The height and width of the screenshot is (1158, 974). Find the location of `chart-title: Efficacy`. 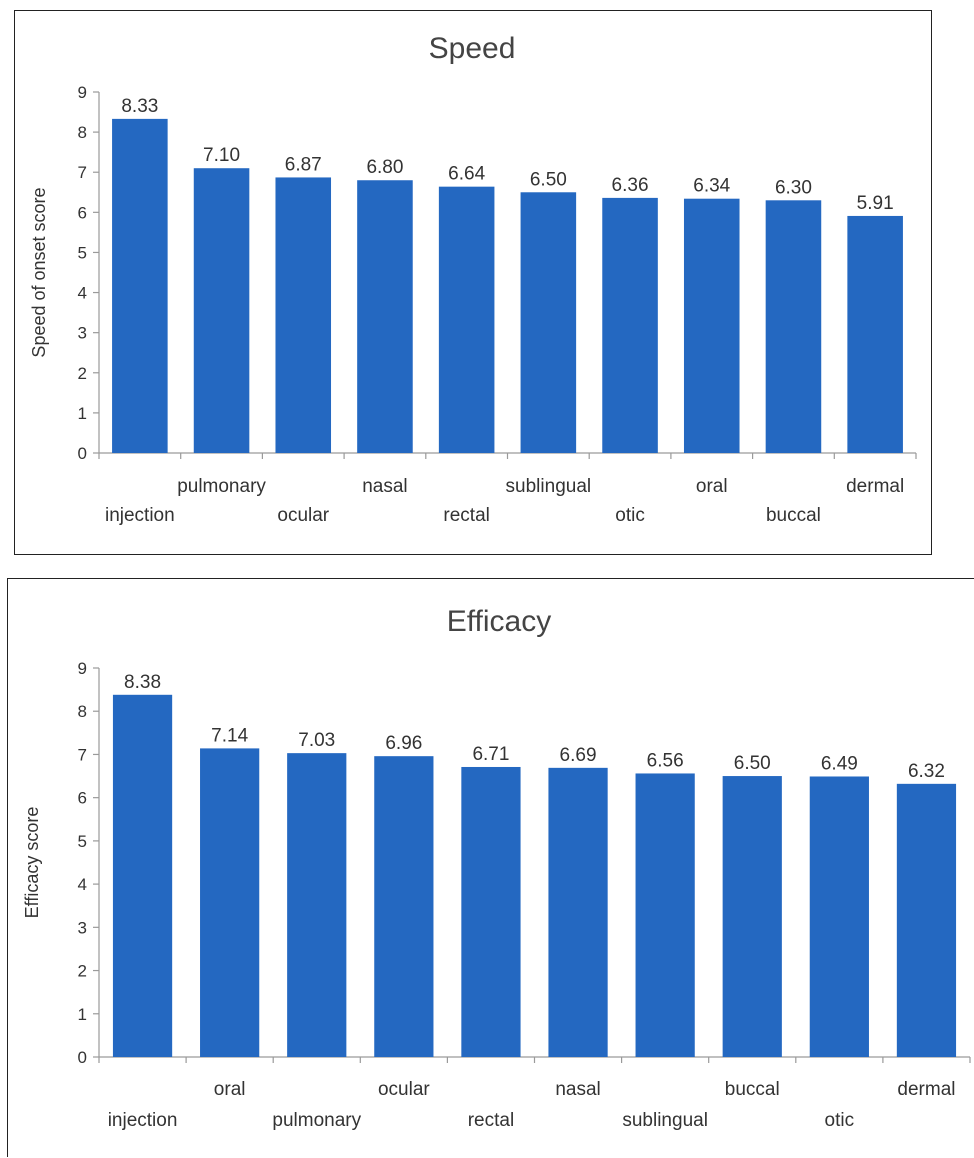

chart-title: Efficacy is located at coordinates (499, 621).